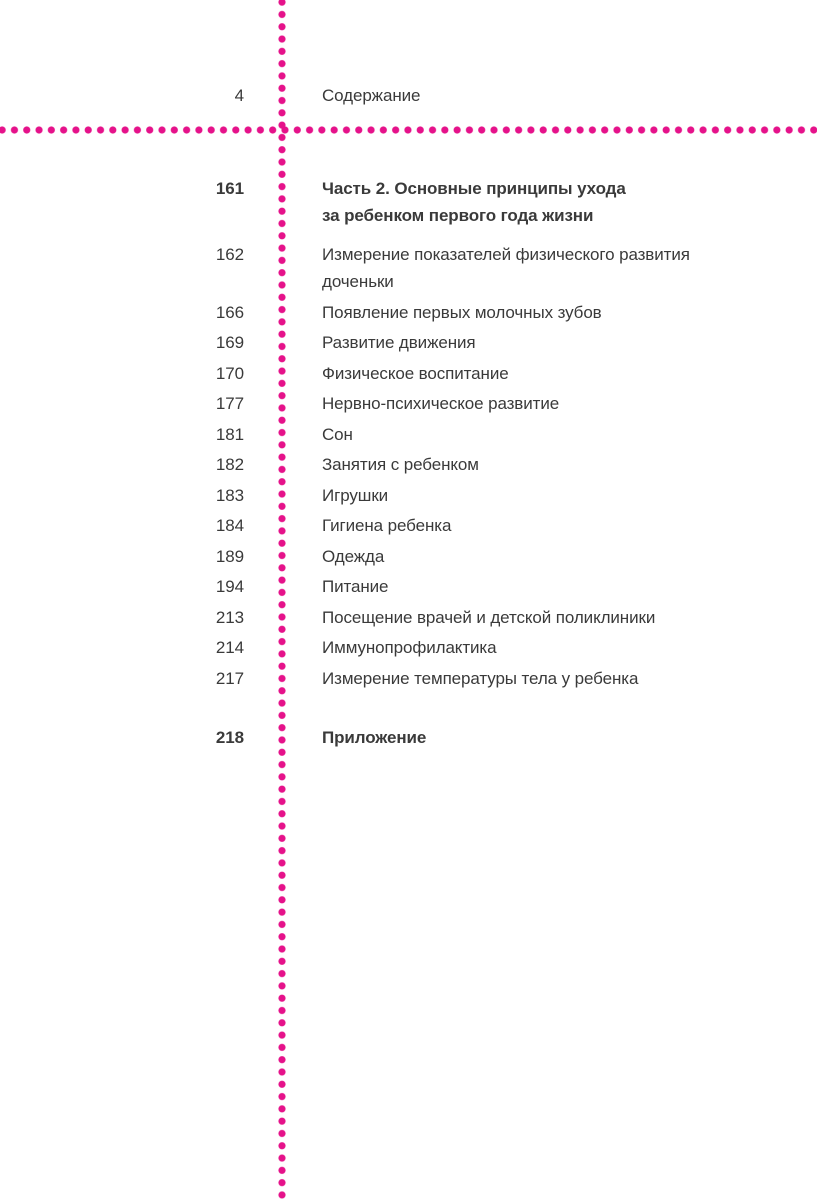  What do you see at coordinates (229, 556) in the screenshot?
I see `toc-entry-page-number: 189` at bounding box center [229, 556].